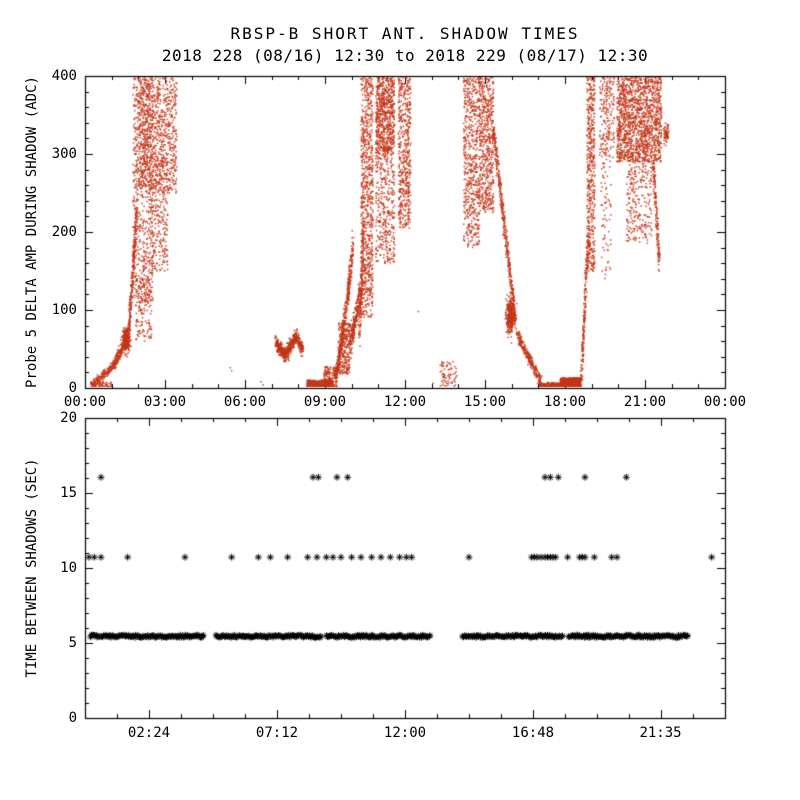  I want to click on y-tick-label: 400, so click(64, 76).